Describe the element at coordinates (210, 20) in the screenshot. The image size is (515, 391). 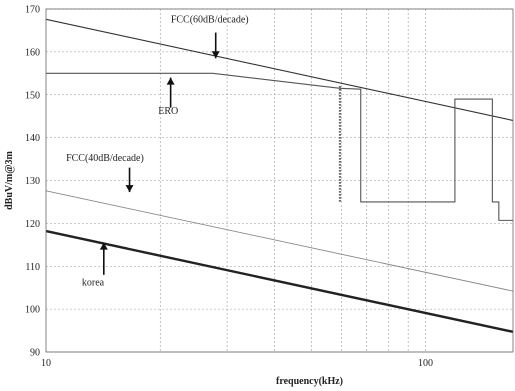
I see `annotation-label: FCC(60dB/decade)` at that location.